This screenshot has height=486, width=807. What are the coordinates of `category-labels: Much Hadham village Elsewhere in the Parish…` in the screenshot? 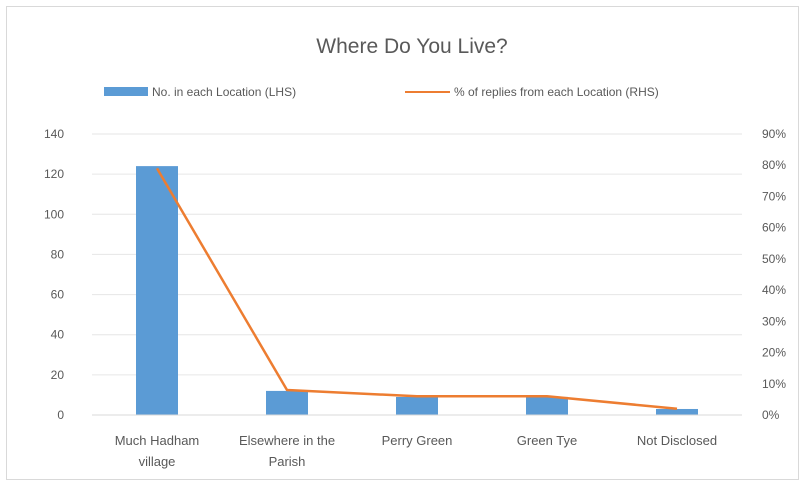 It's located at (416, 451).